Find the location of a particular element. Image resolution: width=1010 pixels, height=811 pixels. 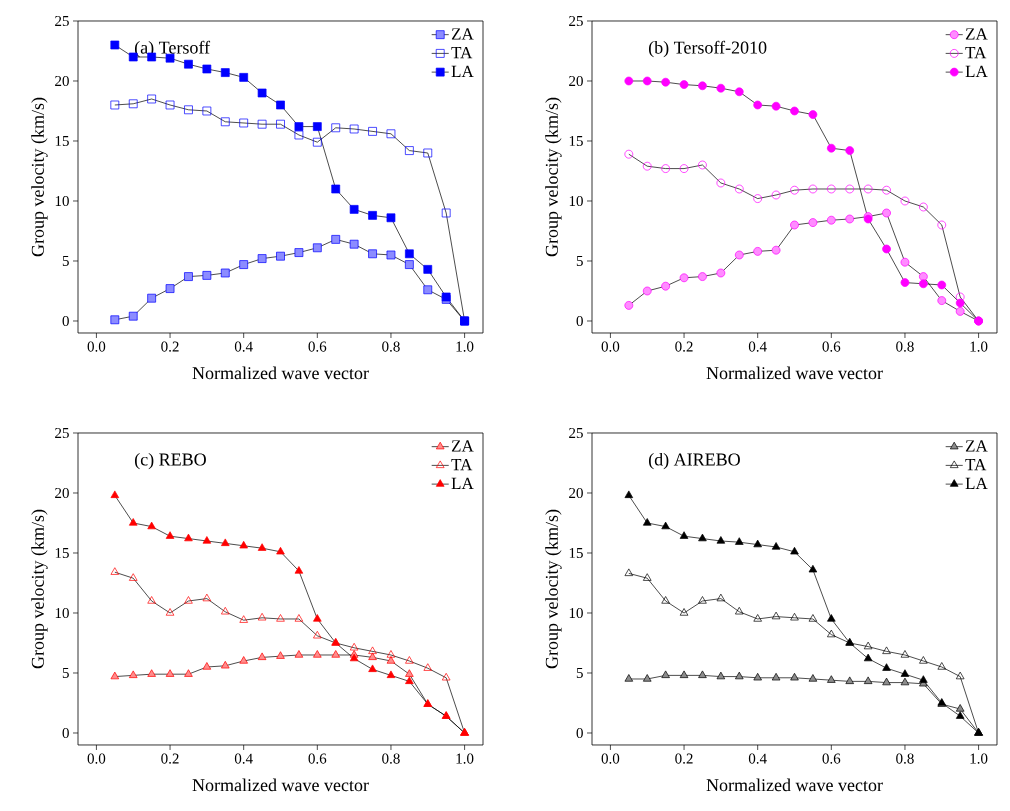

text: (b) Tersoff-2010 is located at coordinates (707, 49).